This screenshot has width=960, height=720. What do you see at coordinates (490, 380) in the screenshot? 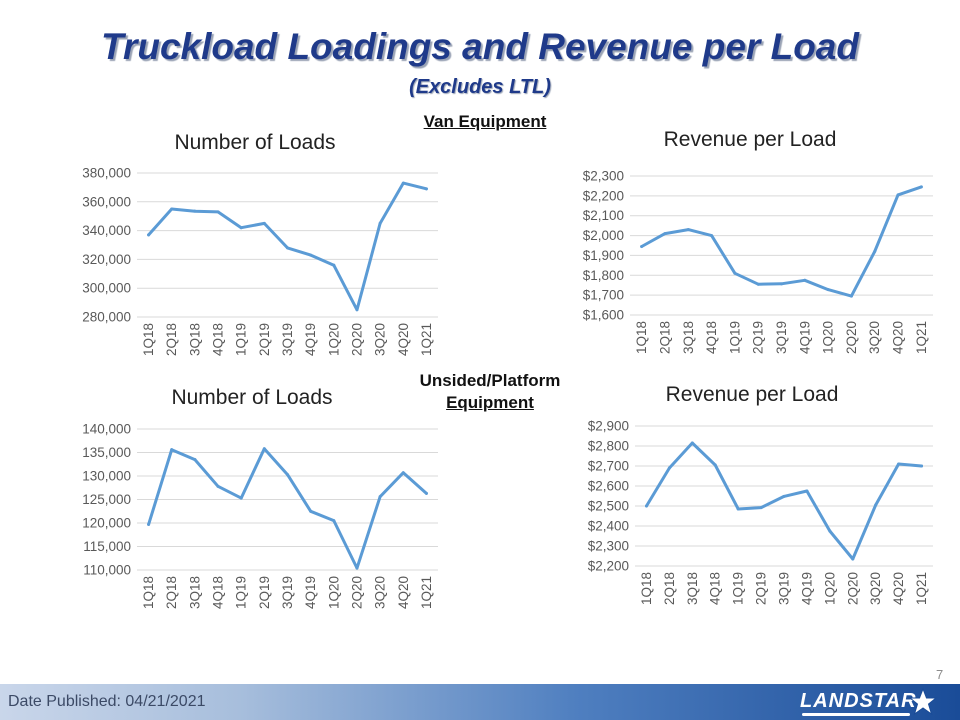
I see `section-label-platform-line1: Unsided/Platform` at bounding box center [490, 380].